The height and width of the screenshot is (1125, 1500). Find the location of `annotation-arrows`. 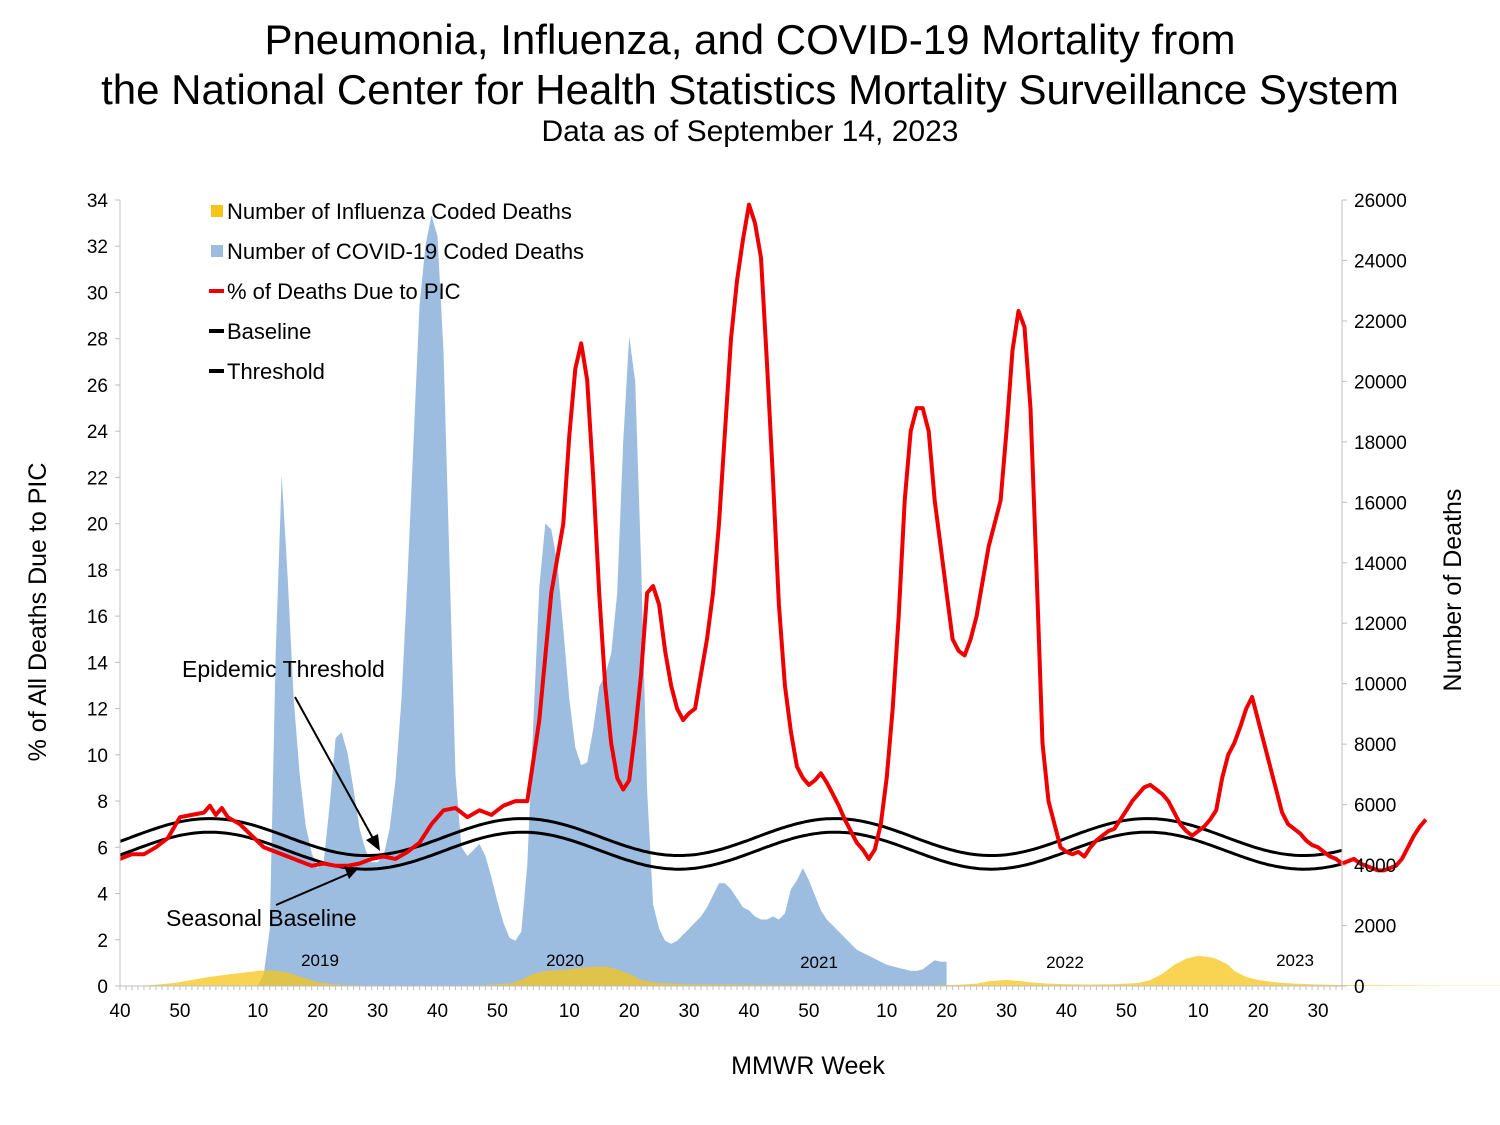

annotation-arrows is located at coordinates (327, 801).